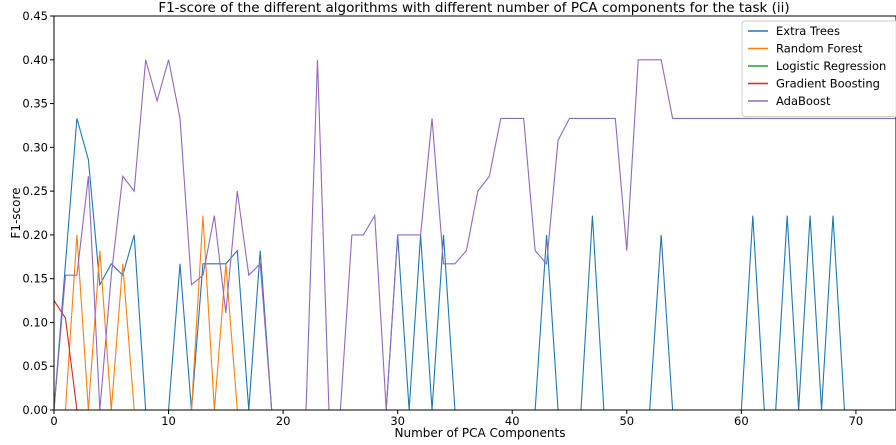 This screenshot has width=896, height=445. Describe the element at coordinates (53, 421) in the screenshot. I see `x-tick-label: 0` at that location.